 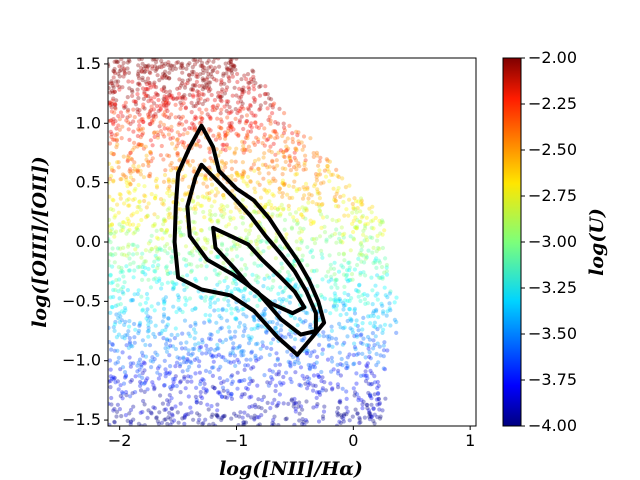 I want to click on y-tick-label: 0.0, so click(x=88, y=241).